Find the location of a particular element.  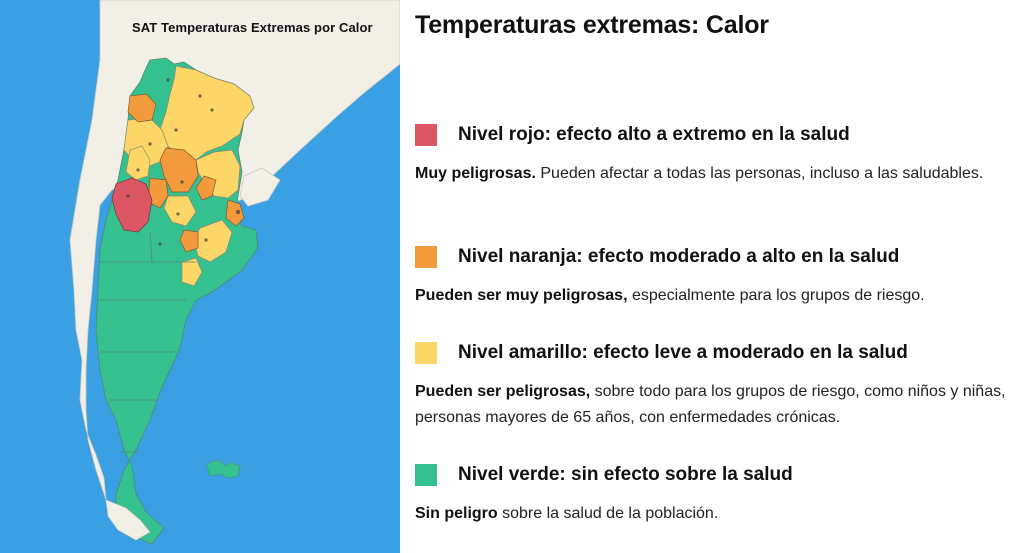

zone-red-cuyo is located at coordinates (132, 205).